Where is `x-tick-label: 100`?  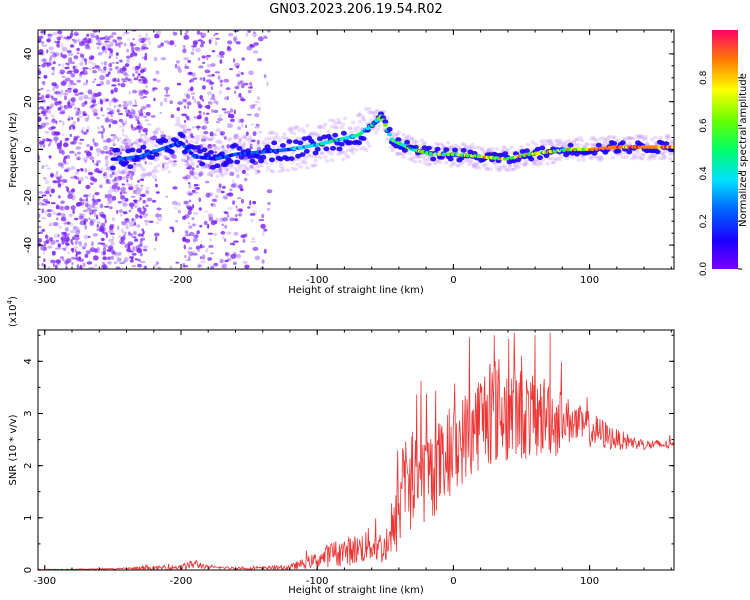
x-tick-label: 100 is located at coordinates (589, 581).